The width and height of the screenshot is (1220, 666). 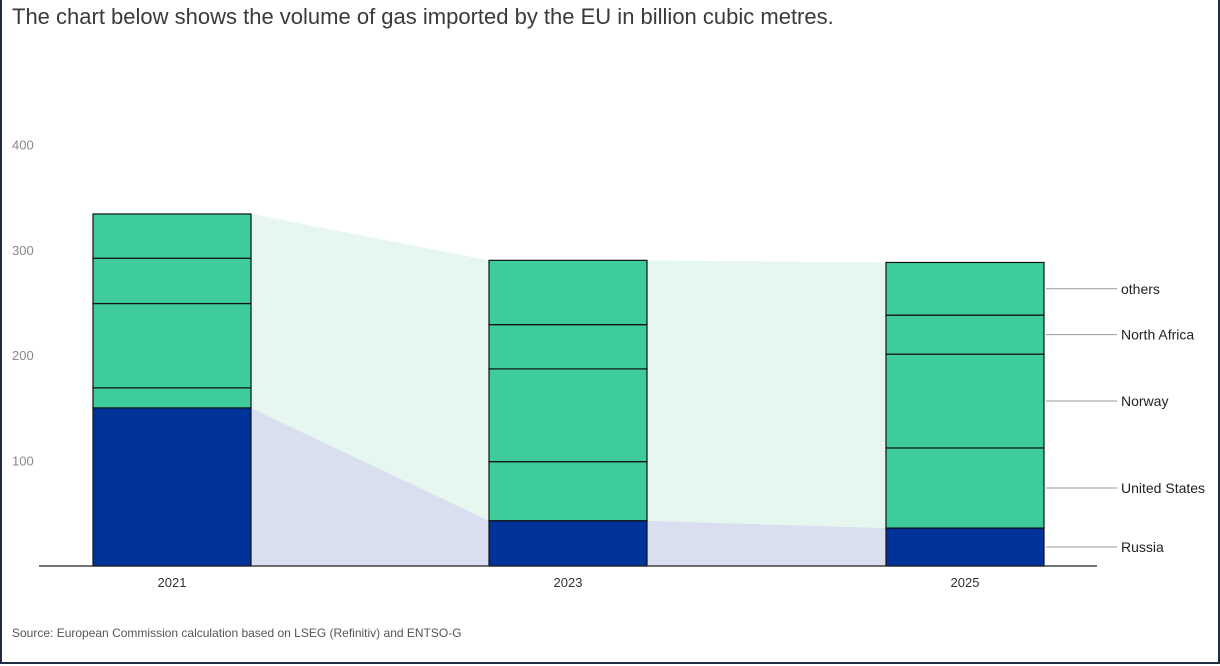 I want to click on bar-others-2025, so click(x=965, y=288).